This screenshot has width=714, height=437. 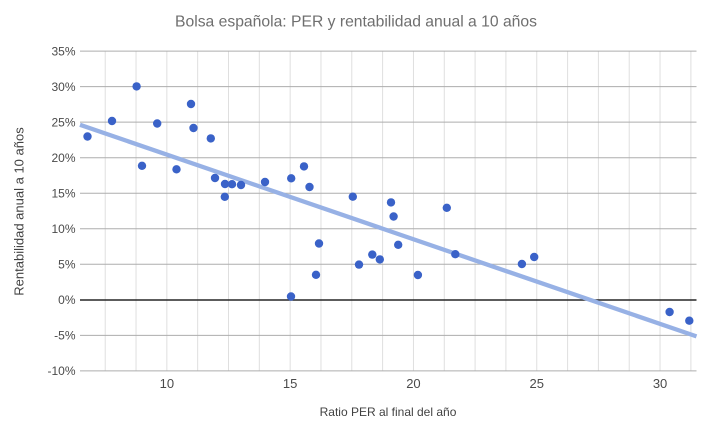 What do you see at coordinates (63, 51) in the screenshot?
I see `svg-text: 35%` at bounding box center [63, 51].